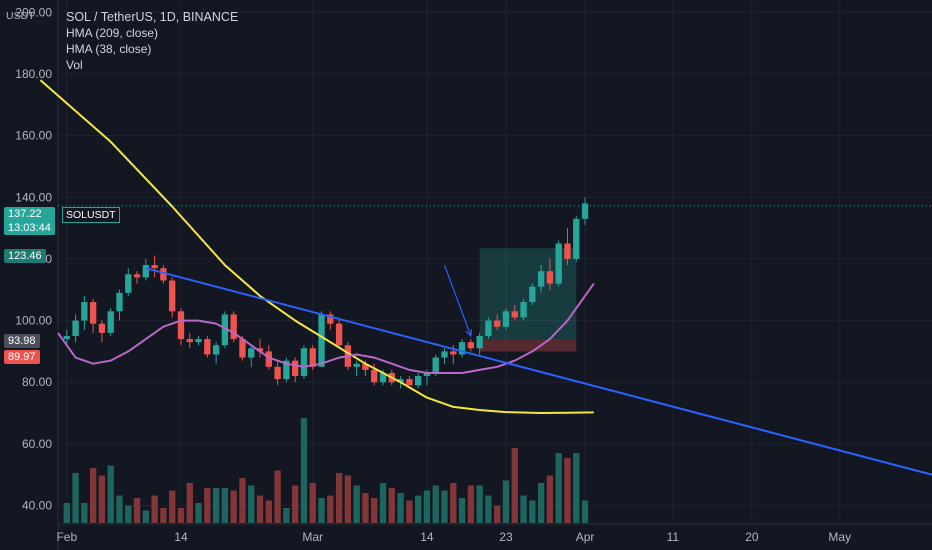  Describe the element at coordinates (33, 136) in the screenshot. I see `y-tick-label: 160.00` at that location.